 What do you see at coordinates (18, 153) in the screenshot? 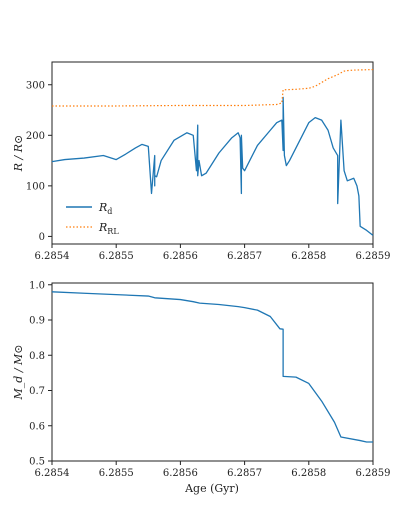
I see `radius-y-axis-label: R / R⊙` at bounding box center [18, 153].